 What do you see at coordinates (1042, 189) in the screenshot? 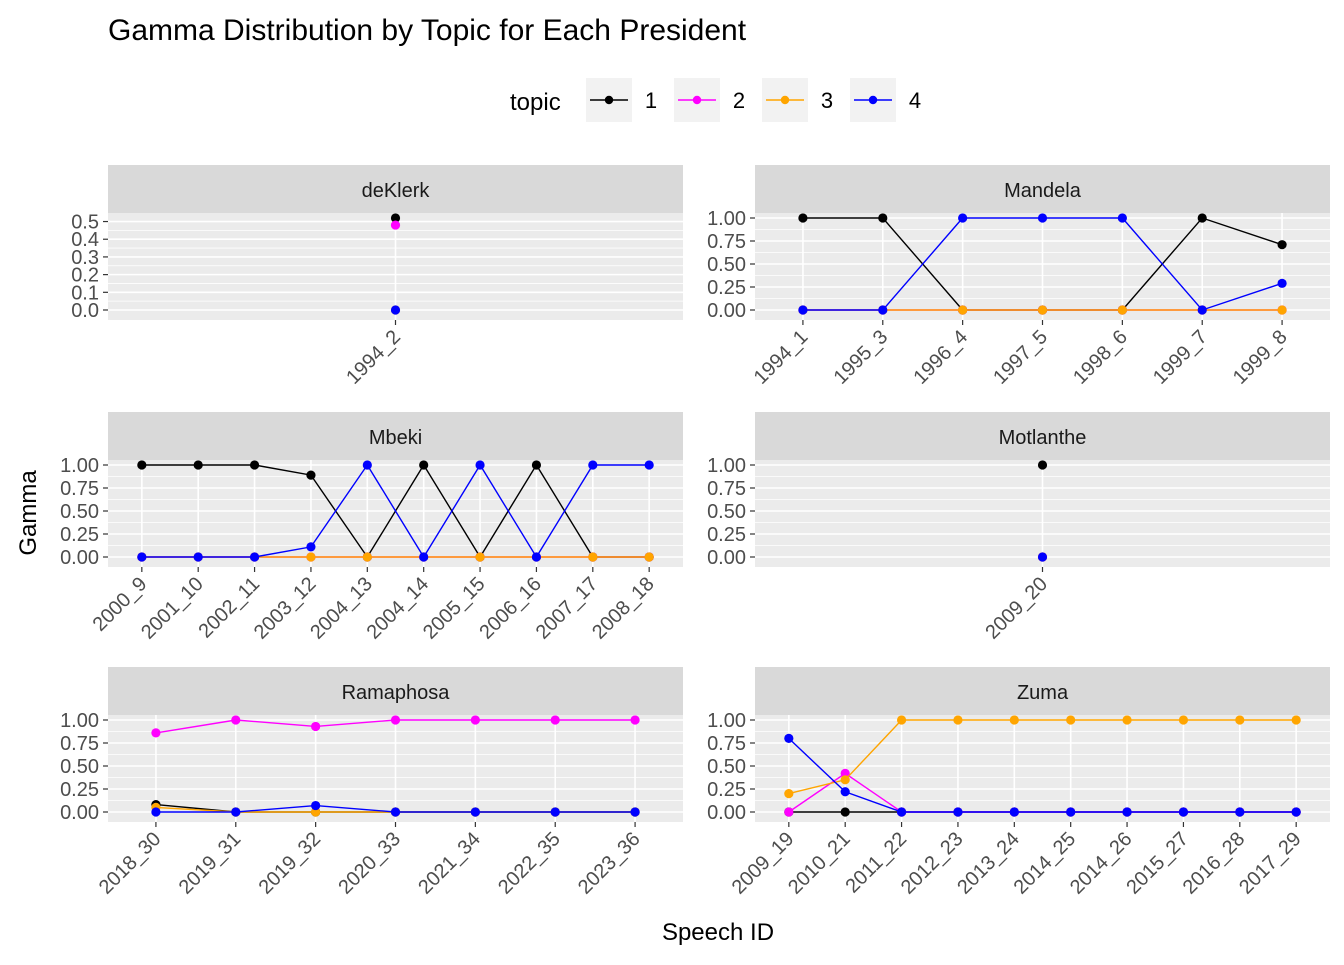
I see `facet-strip-mandela` at bounding box center [1042, 189].